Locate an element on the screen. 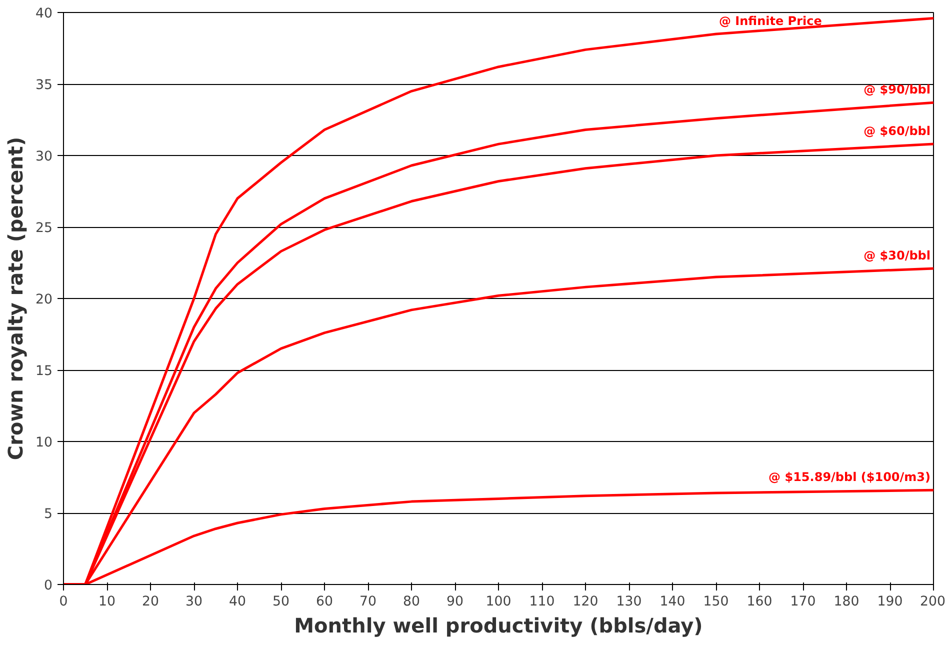  x-tick-label: 30 is located at coordinates (194, 602).